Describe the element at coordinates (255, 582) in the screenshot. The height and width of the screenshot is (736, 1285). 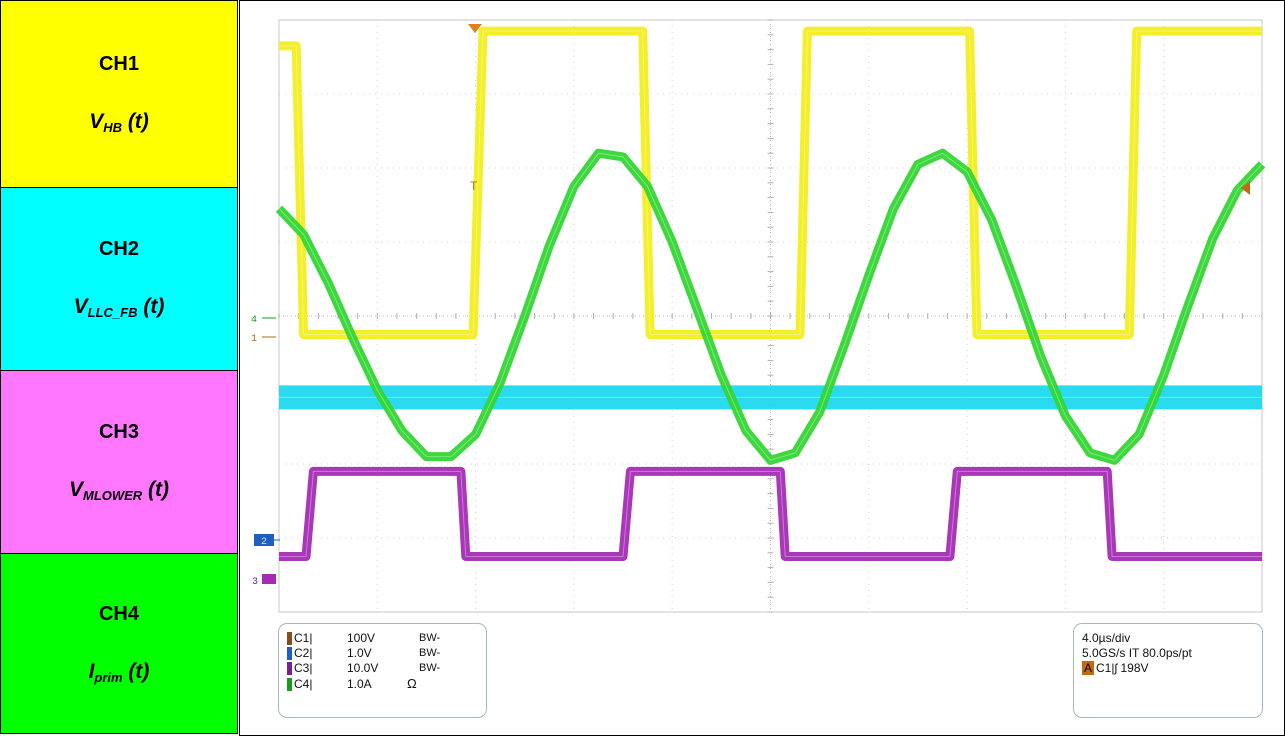
I see `ch3-ground-marker: 3` at that location.